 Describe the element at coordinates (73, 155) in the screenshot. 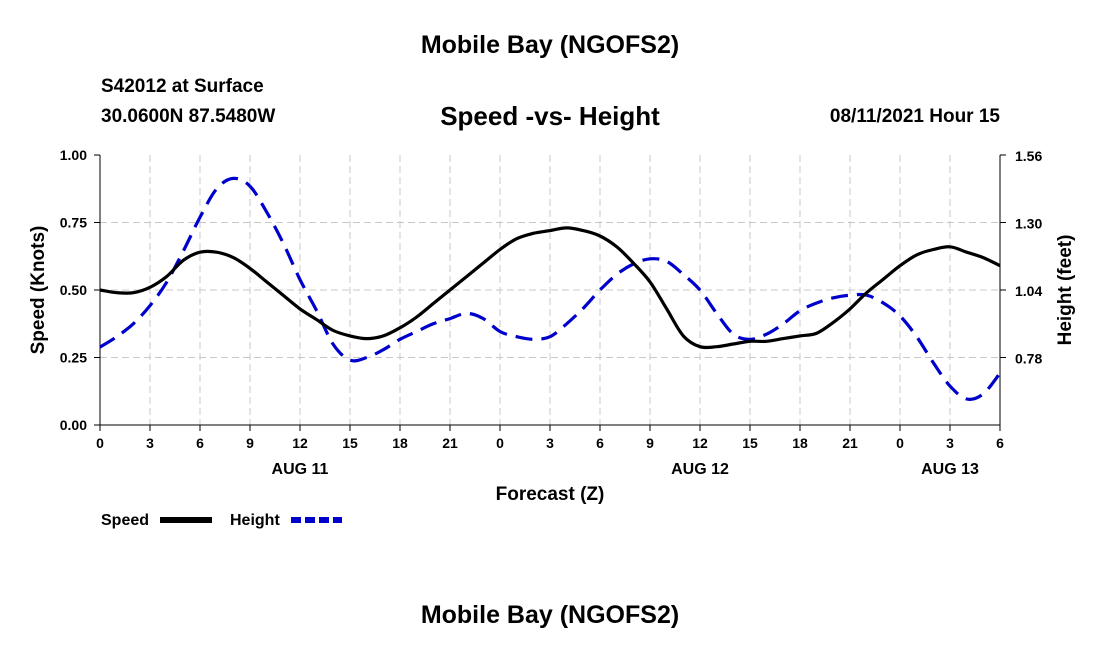

I see `y-tick-label: 1.00` at that location.